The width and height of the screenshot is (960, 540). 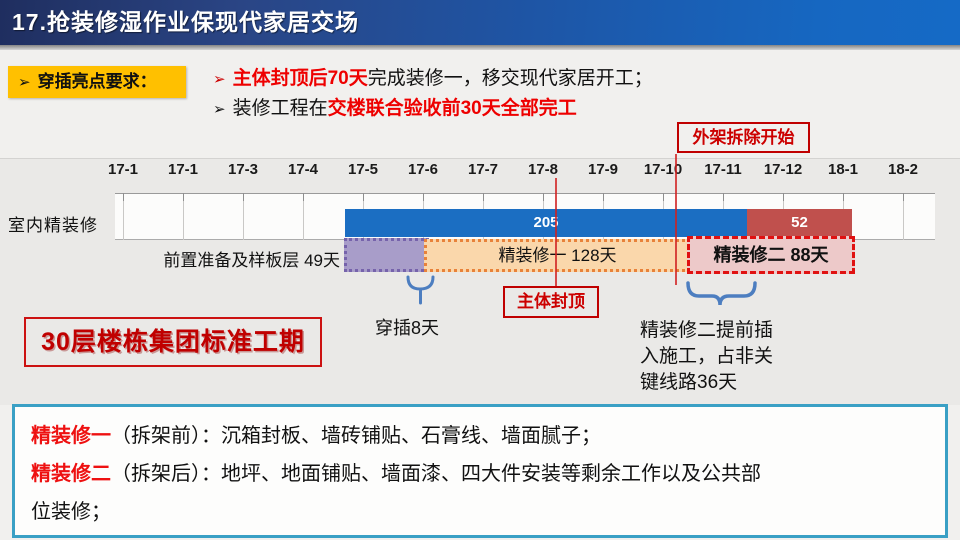 I want to click on title-bar-shadow, so click(x=480, y=47).